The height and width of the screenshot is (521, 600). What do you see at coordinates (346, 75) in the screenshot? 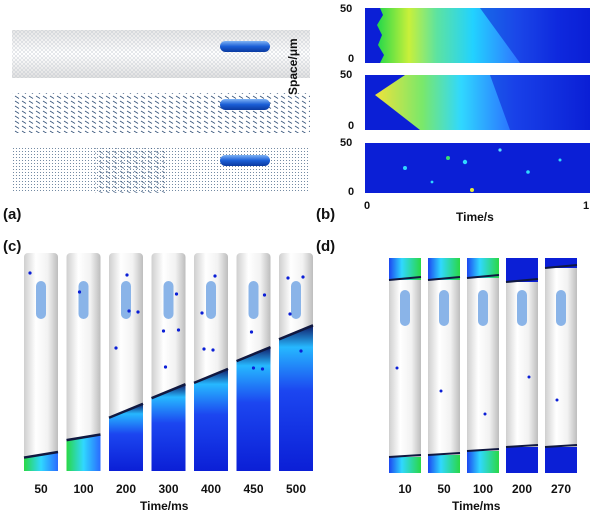
I see `kymo2-y-top: 50` at bounding box center [346, 75].